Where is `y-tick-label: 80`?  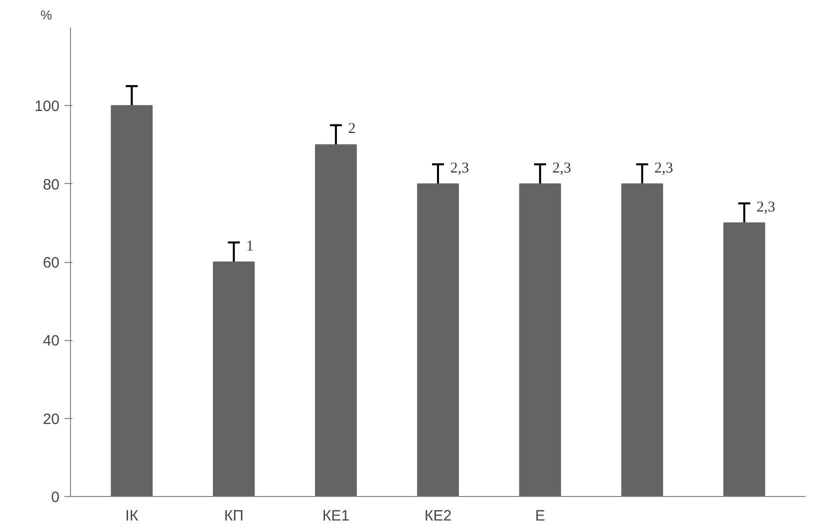 y-tick-label: 80 is located at coordinates (51, 185).